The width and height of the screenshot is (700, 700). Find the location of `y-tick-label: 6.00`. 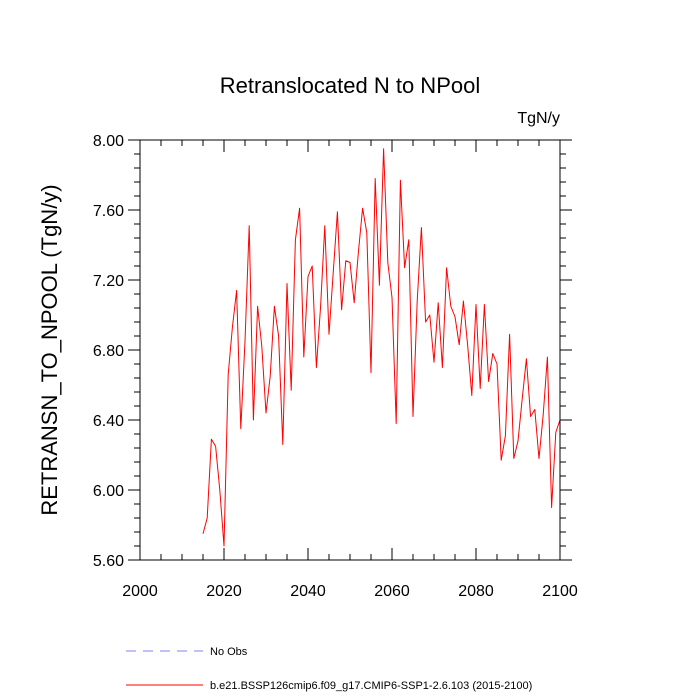

y-tick-label: 6.00 is located at coordinates (108, 491).